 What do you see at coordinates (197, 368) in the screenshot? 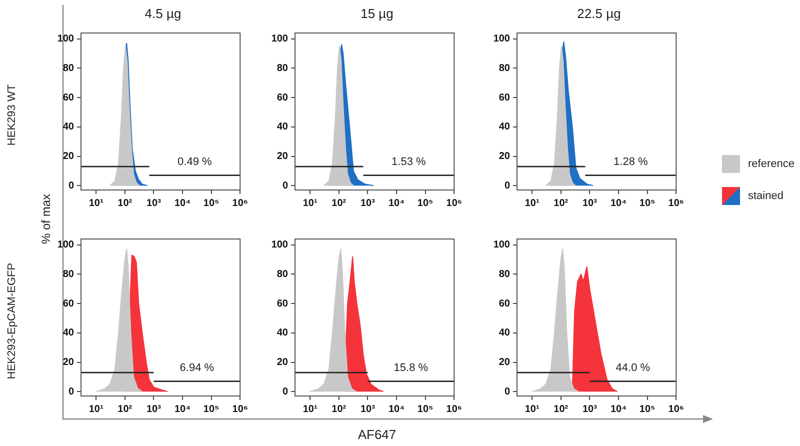
I see `annotation: 6.94 %` at bounding box center [197, 368].